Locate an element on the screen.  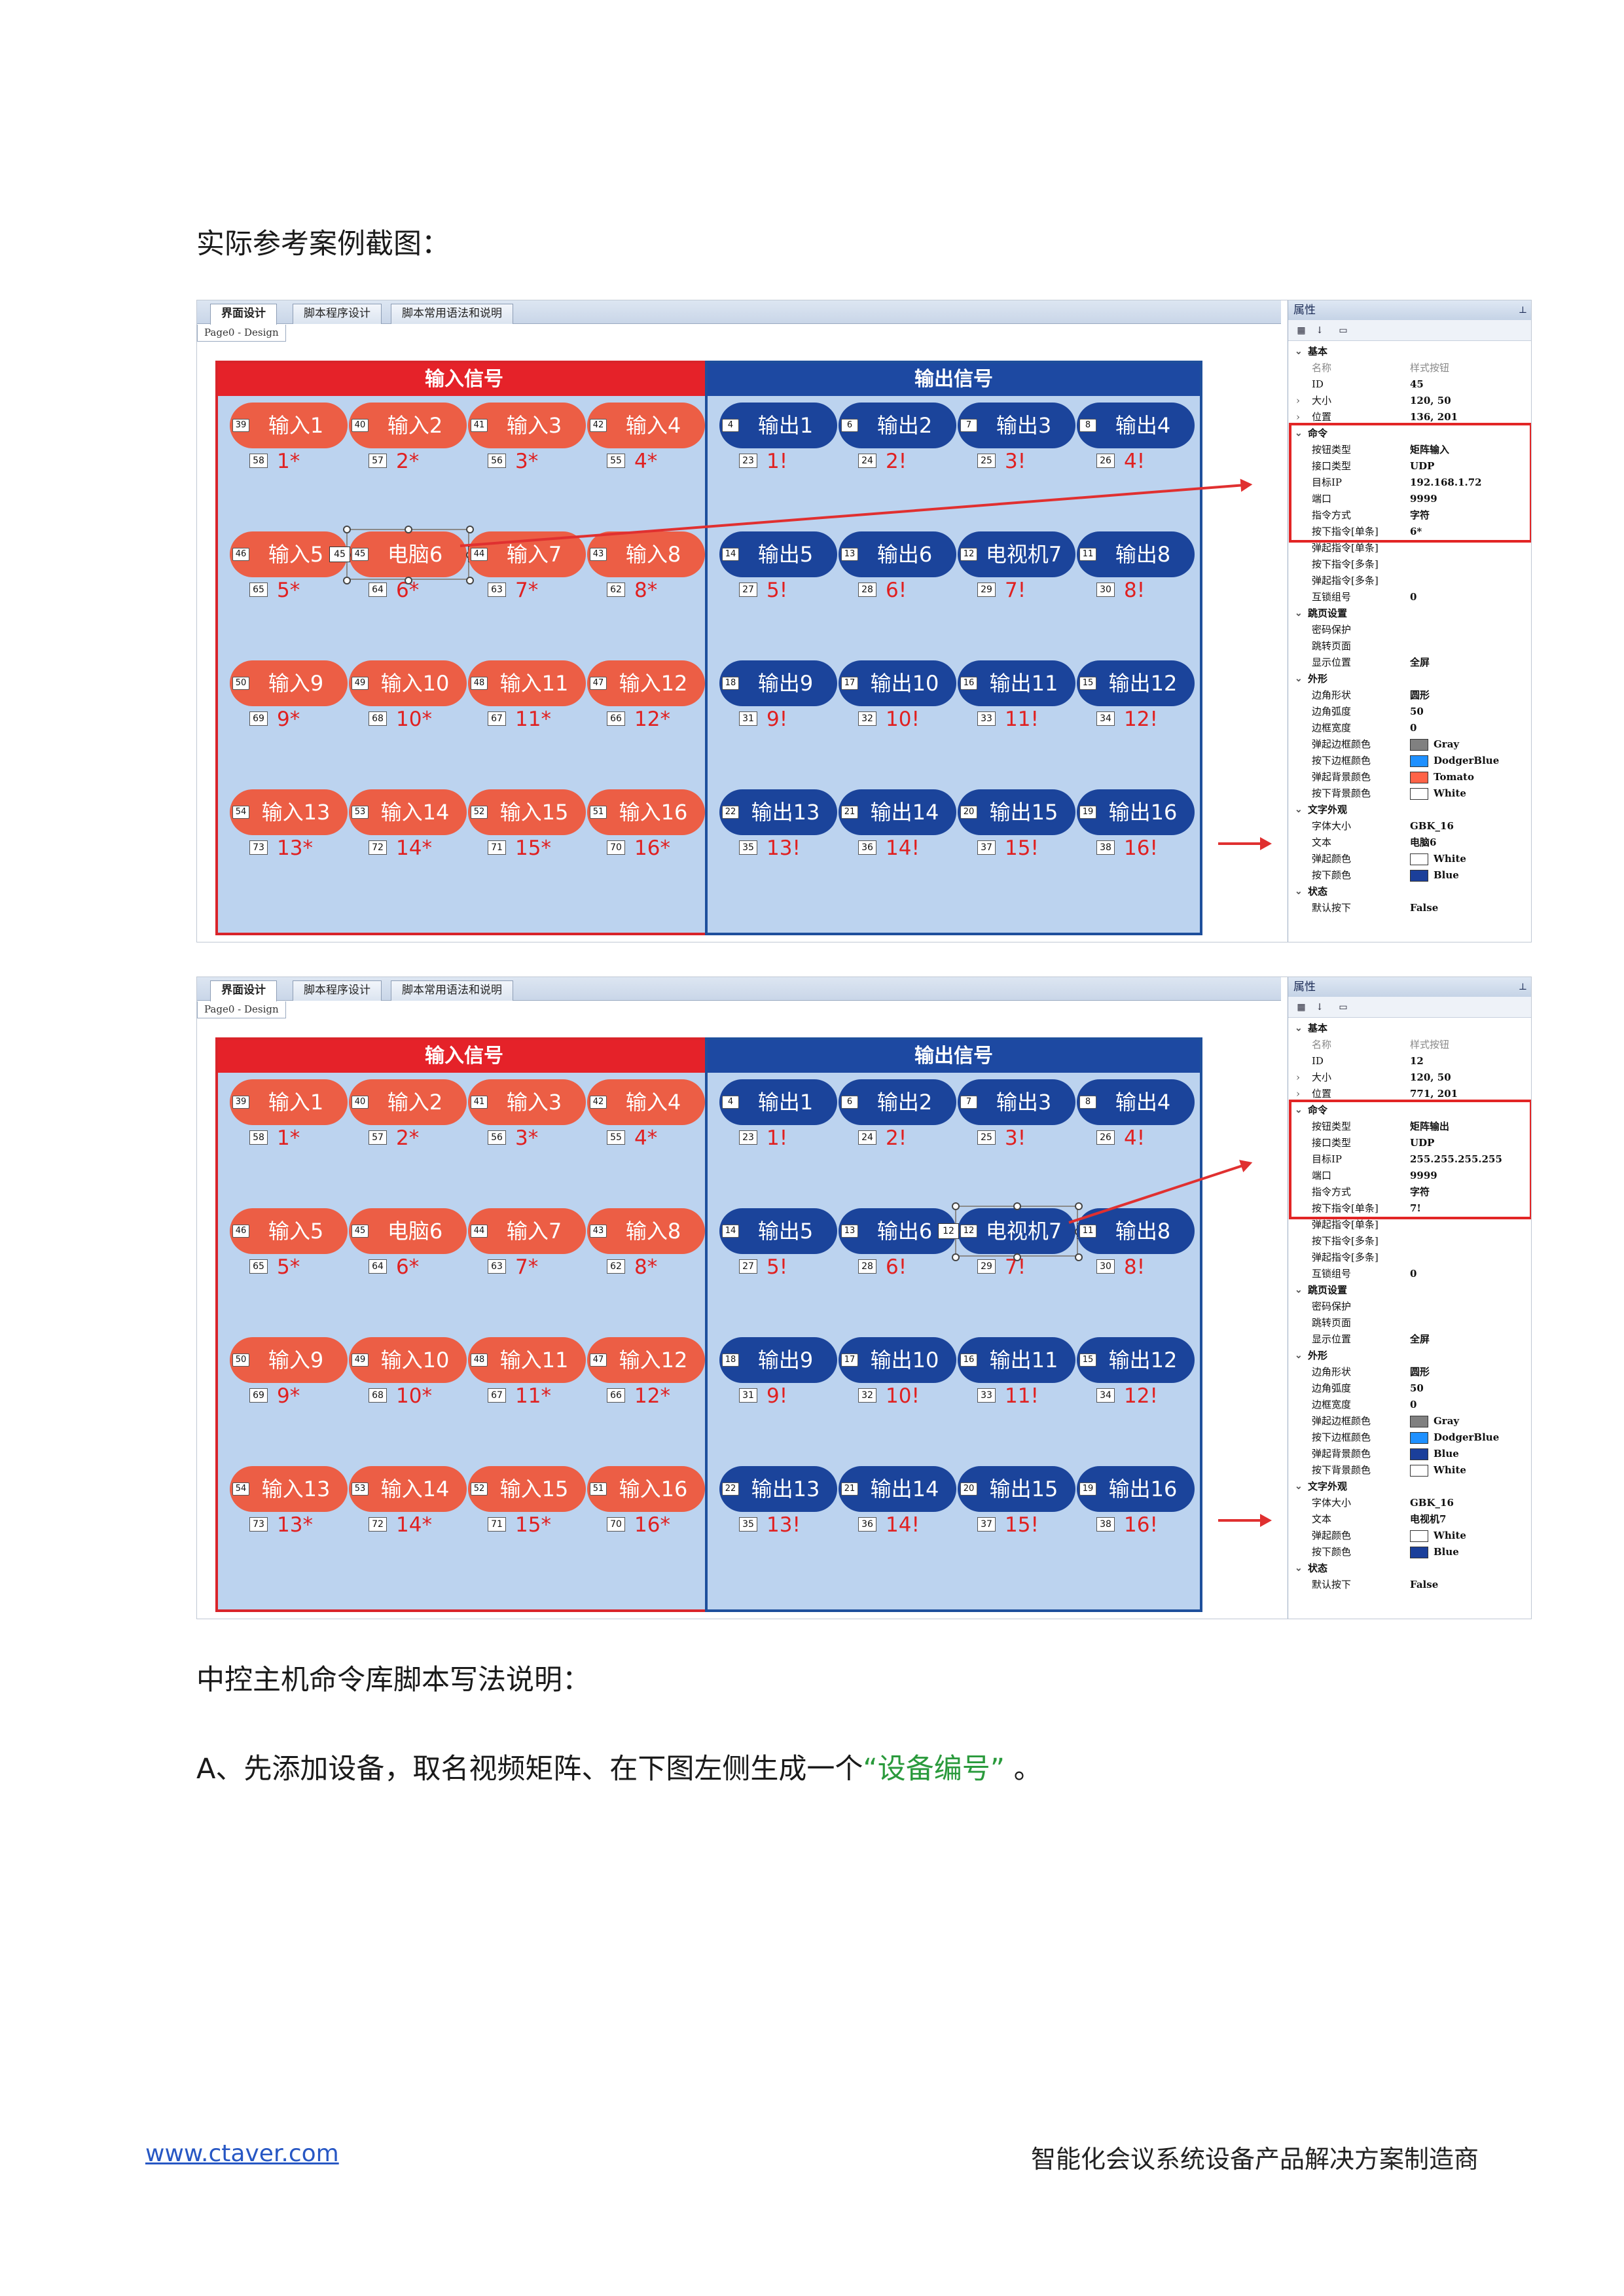
property-row: 目标IP 255.255.255.255 is located at coordinates (1409, 1159).